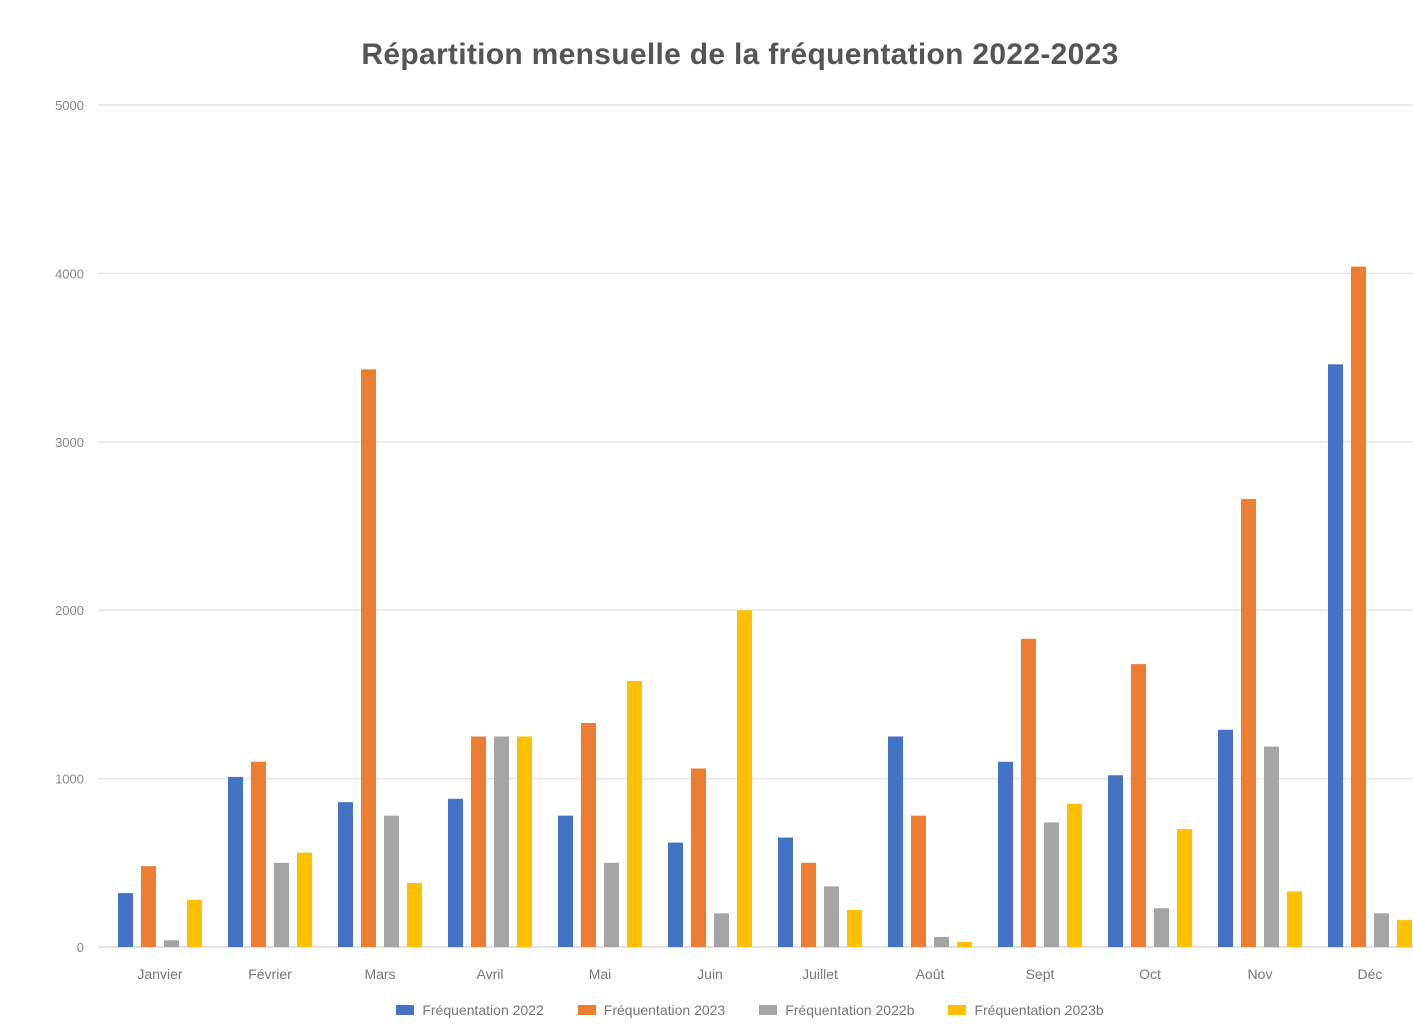 The image size is (1413, 1031). Describe the element at coordinates (69, 610) in the screenshot. I see `y-tick-label: 2000` at that location.